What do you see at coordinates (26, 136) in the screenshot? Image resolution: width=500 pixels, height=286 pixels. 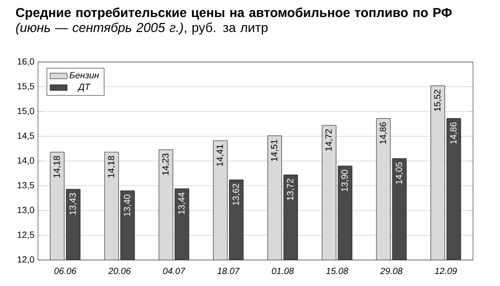 I see `y-tick-label: 14,5` at bounding box center [26, 136].